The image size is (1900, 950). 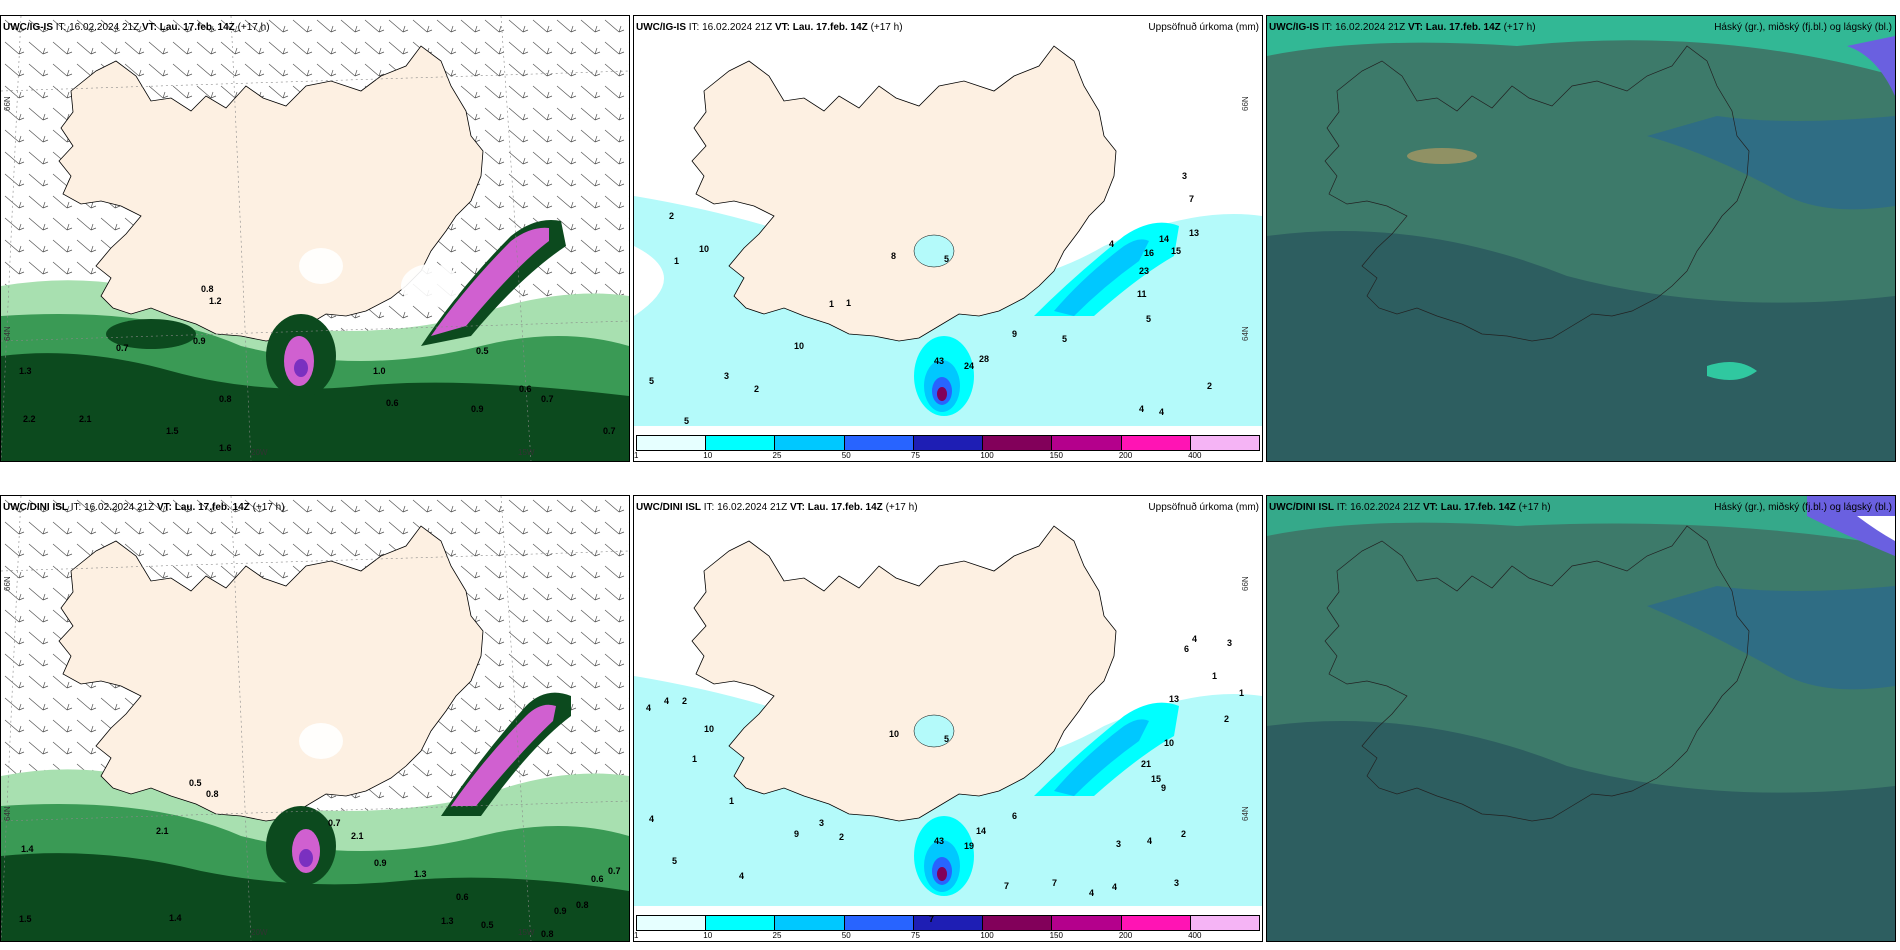 What do you see at coordinates (25, 371) in the screenshot?
I see `precip-value: 1.3` at bounding box center [25, 371].